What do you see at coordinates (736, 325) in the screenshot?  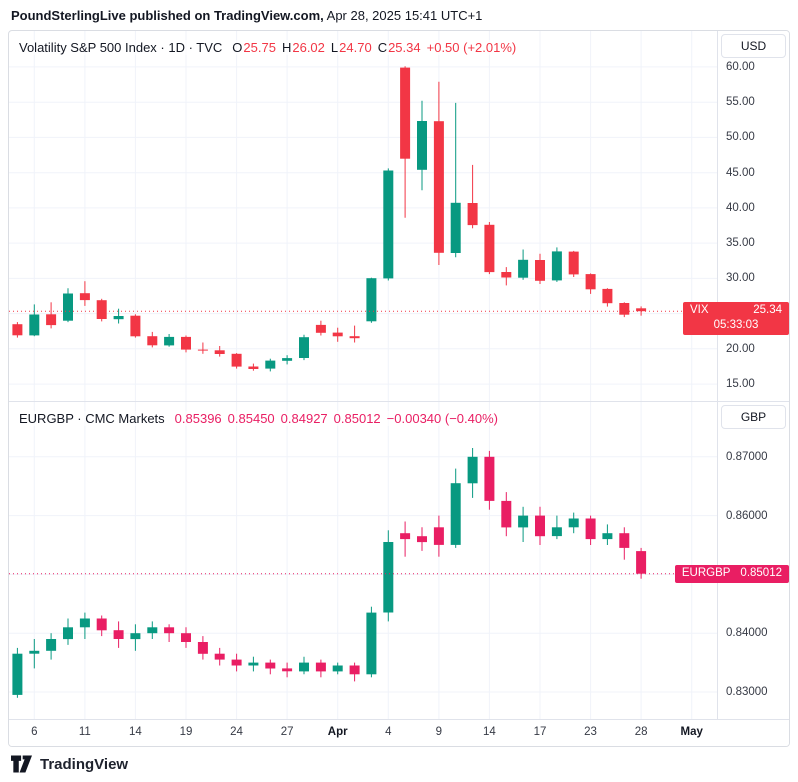 I see `vix-badge-countdown: 05:33:03` at bounding box center [736, 325].